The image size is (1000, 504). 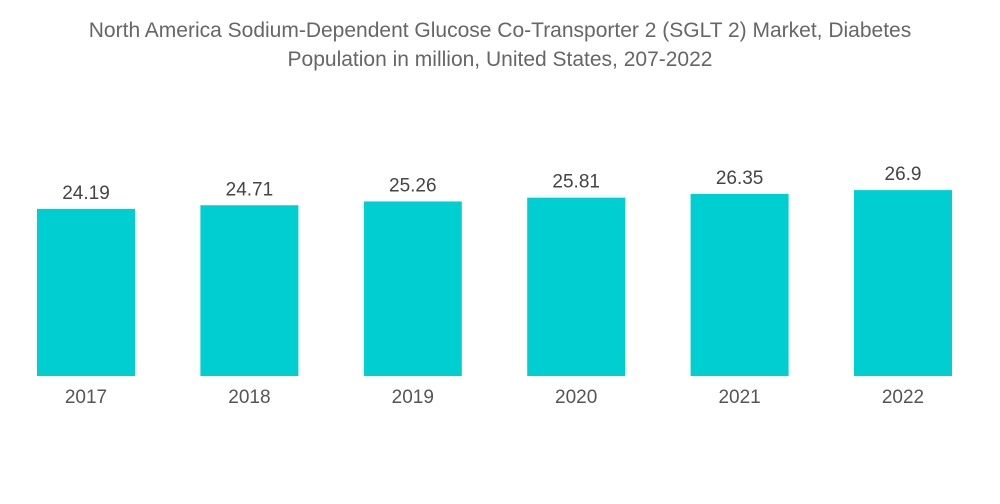 What do you see at coordinates (249, 397) in the screenshot?
I see `x-tick-label-2018: 2018` at bounding box center [249, 397].